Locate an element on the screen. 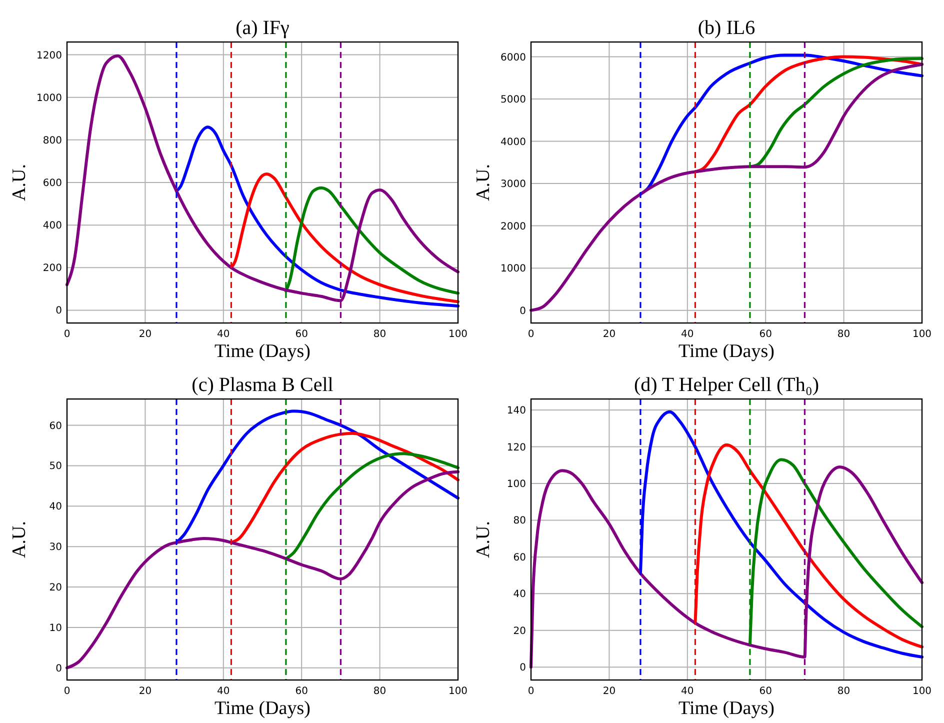 The image size is (944, 723). chart-title: (a) IFγ is located at coordinates (263, 28).